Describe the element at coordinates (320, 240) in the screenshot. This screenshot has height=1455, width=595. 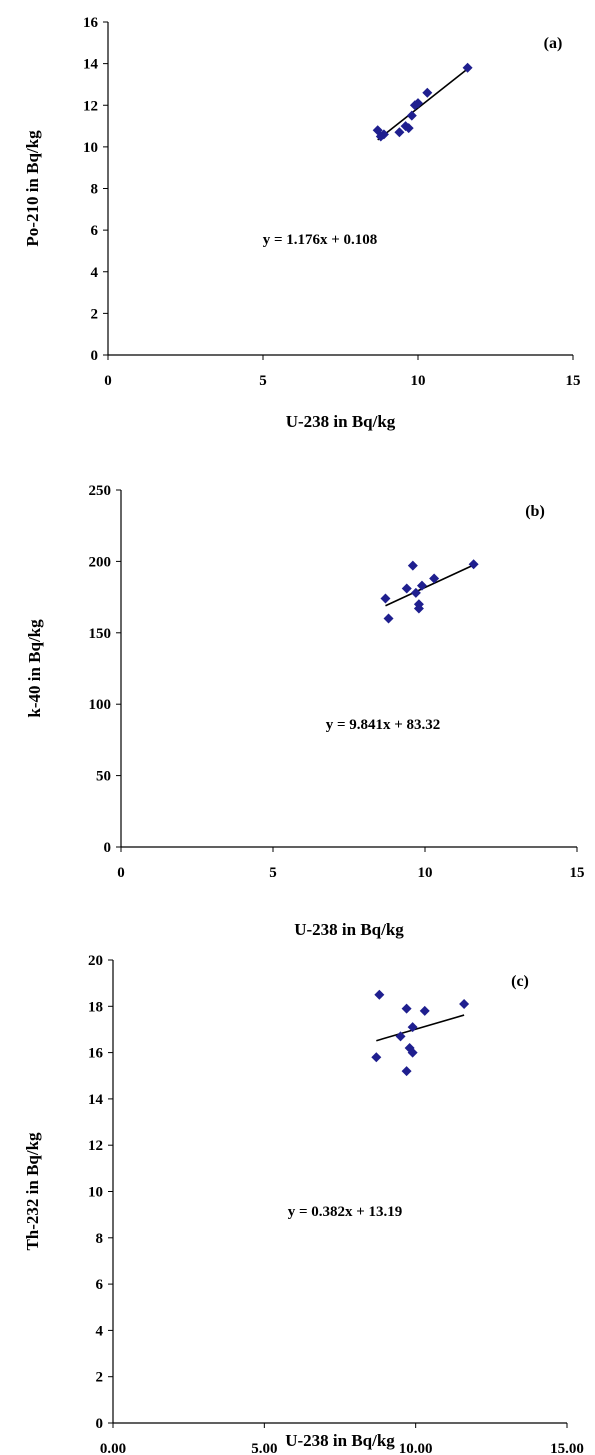
I see `trendline-equation: y = 1.176x + 0.108` at that location.